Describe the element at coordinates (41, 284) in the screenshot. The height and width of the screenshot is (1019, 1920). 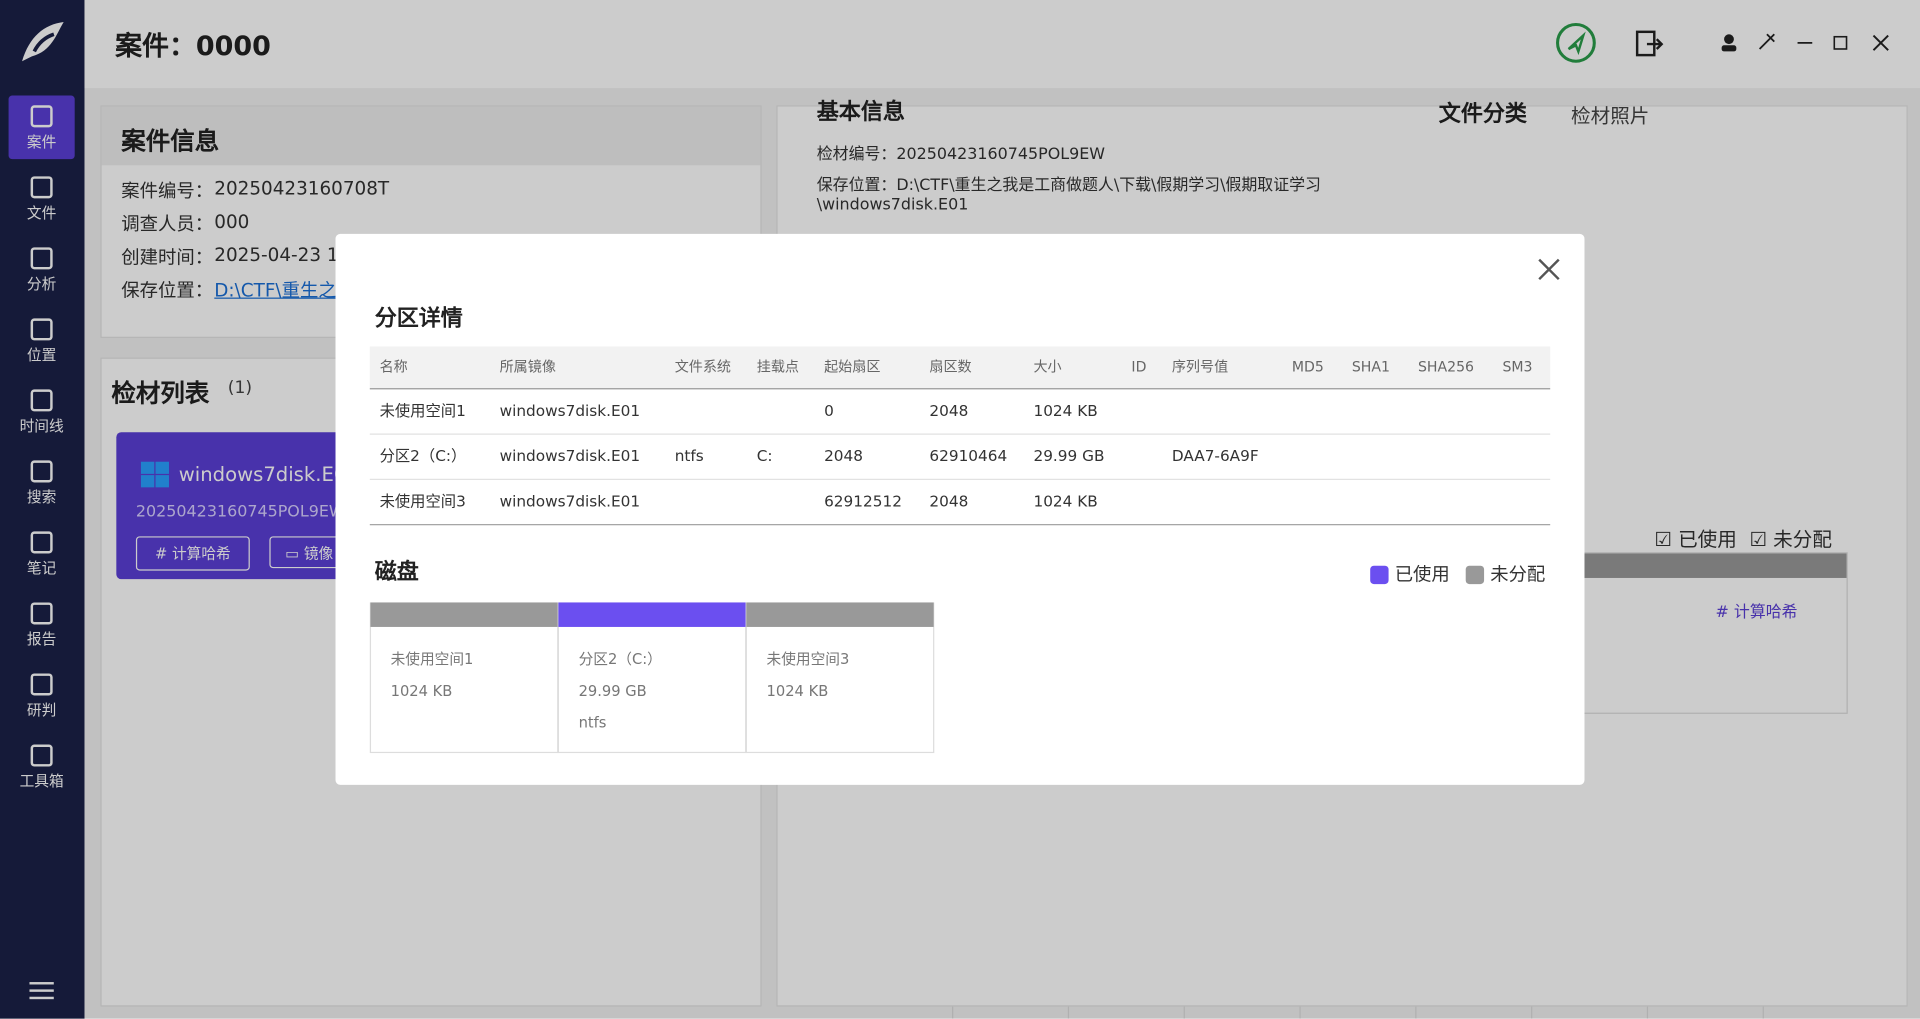
I see `nav-label: 分析` at that location.